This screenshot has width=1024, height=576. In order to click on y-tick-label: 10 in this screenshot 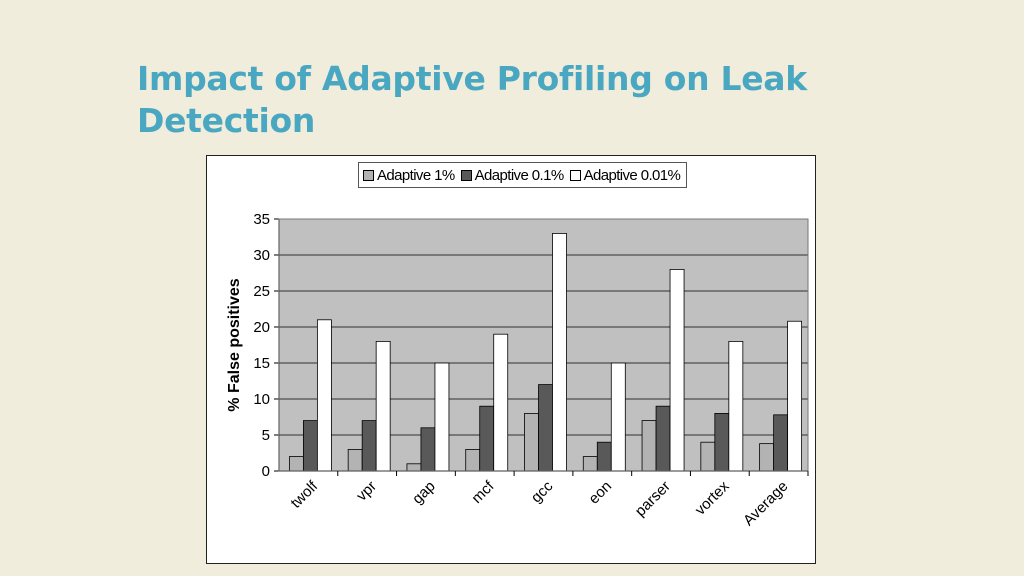, I will do `click(261, 399)`.